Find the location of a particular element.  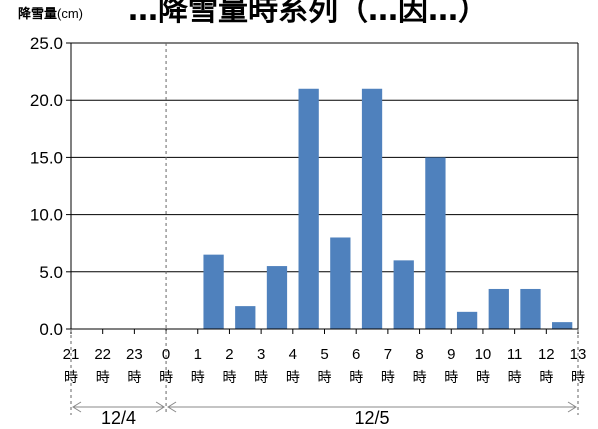

x-tick-label: 5 is located at coordinates (324, 354).